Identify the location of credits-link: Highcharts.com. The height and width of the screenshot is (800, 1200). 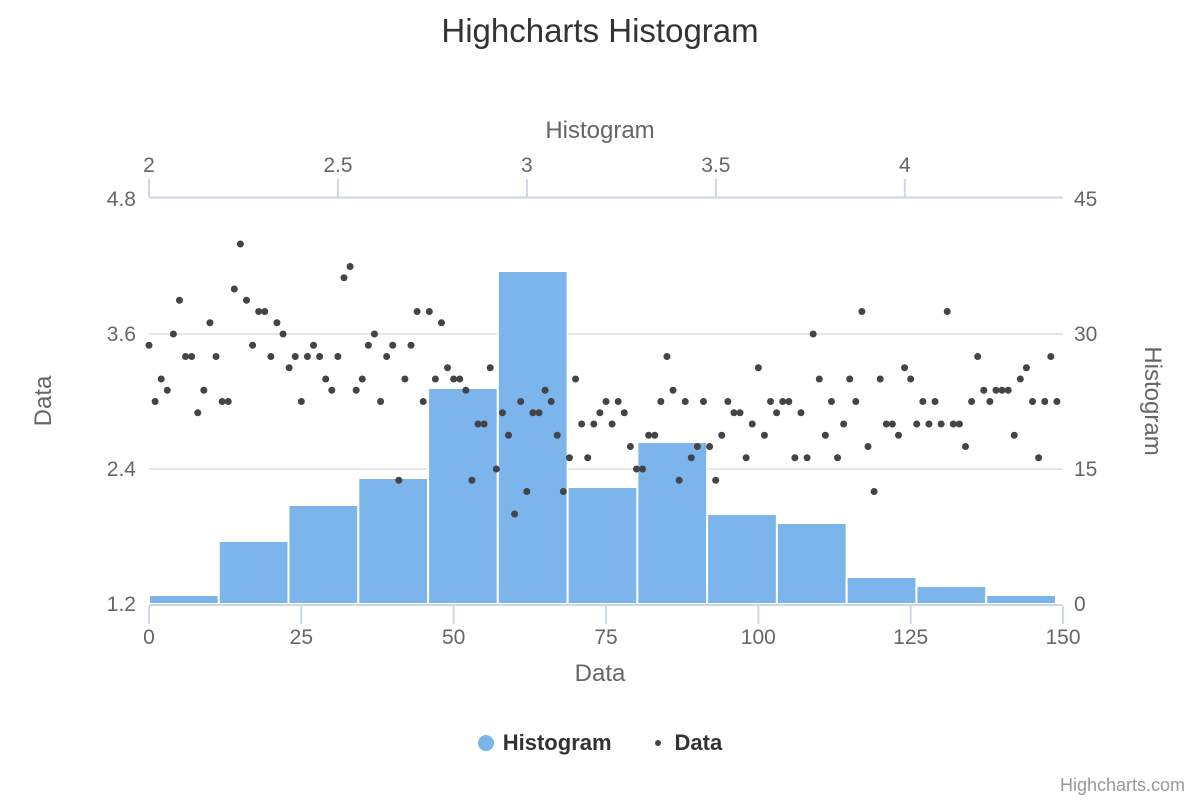
(1122, 785).